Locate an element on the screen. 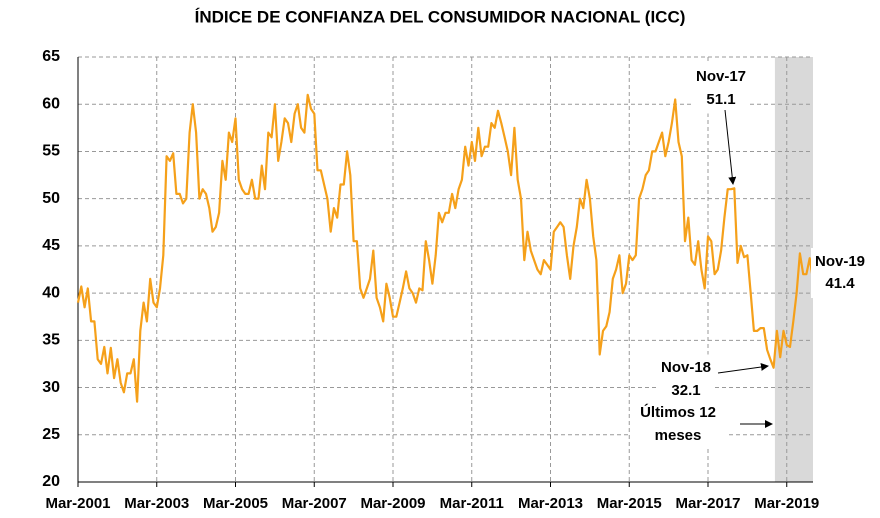 The image size is (880, 518). shaded-note: Últimos 12 is located at coordinates (678, 412).